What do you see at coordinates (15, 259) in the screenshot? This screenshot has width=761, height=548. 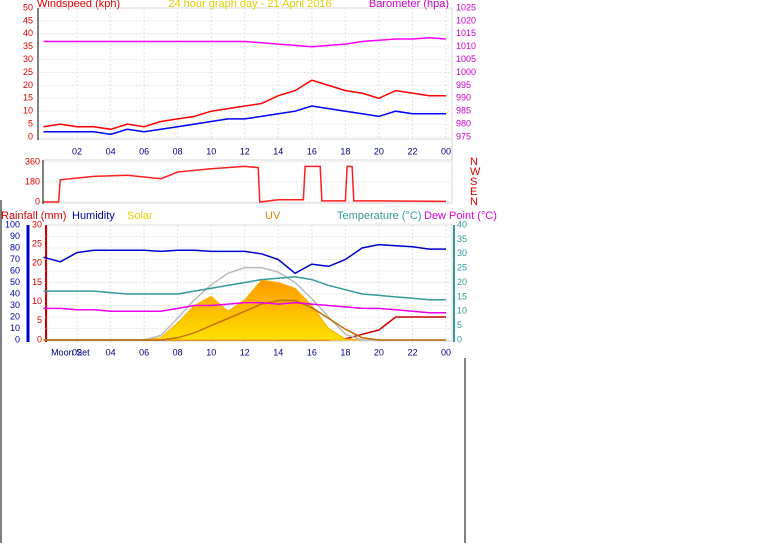 I see `y-tick-label: 70` at bounding box center [15, 259].